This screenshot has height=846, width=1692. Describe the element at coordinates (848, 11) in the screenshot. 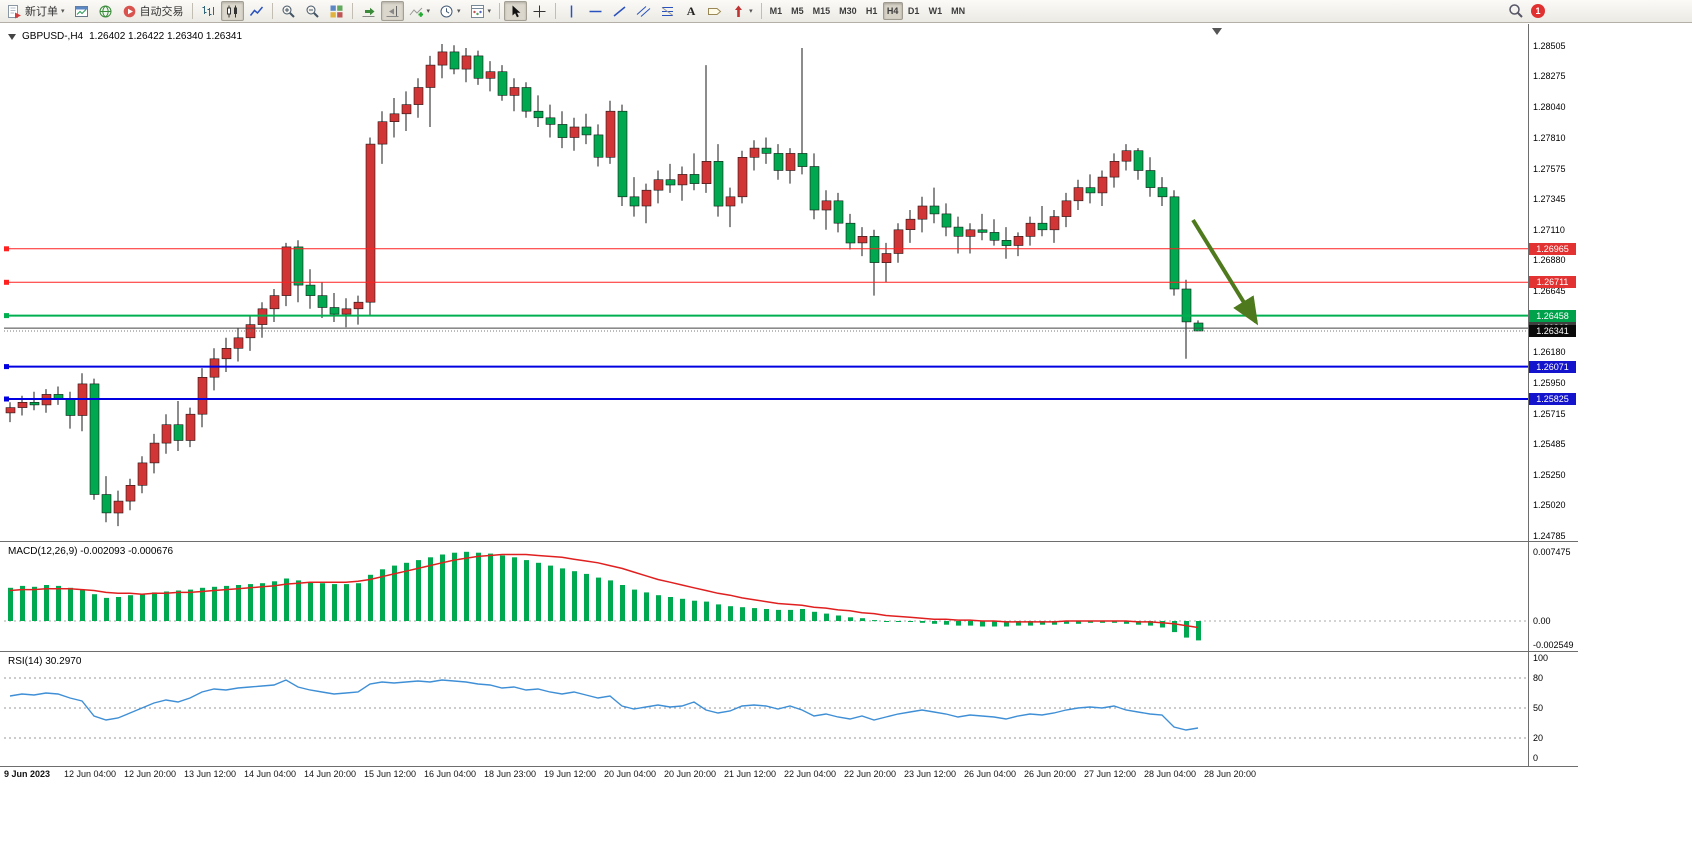

I see `tf-m30-button: M30` at that location.